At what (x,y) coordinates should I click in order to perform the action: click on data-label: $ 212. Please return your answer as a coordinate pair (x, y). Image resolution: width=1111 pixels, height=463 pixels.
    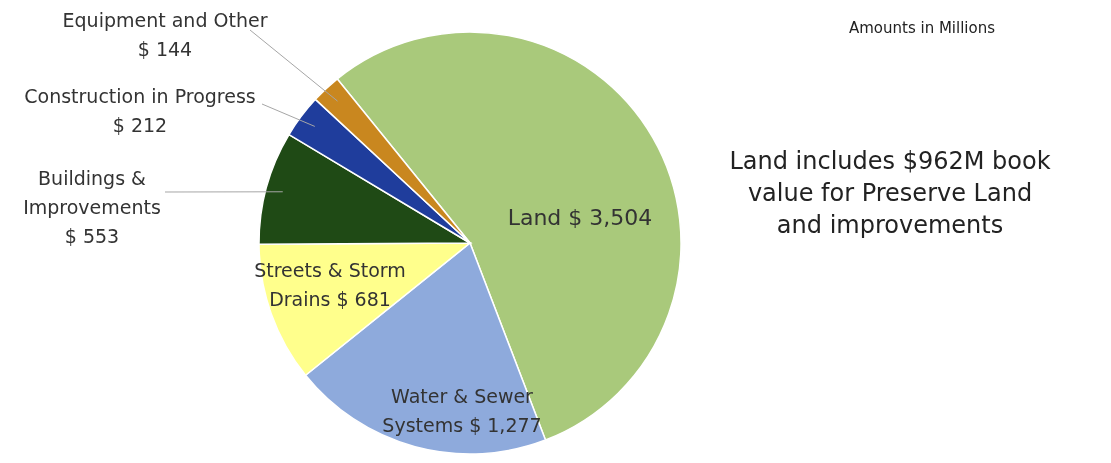
    Looking at the image, I should click on (140, 125).